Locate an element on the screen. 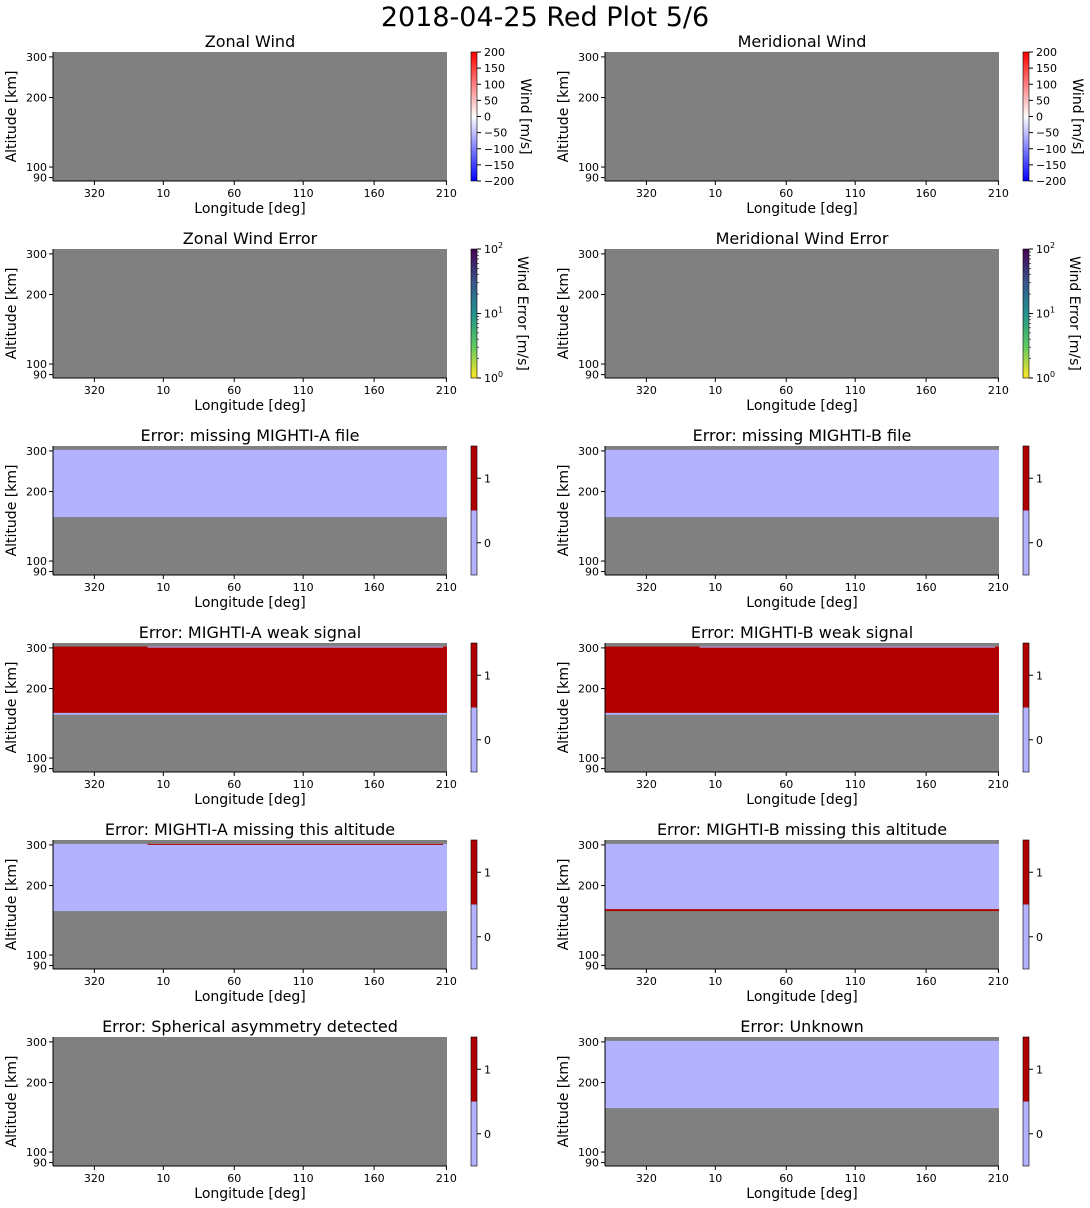  colorbar-tick-label: −50 is located at coordinates (1047, 133).